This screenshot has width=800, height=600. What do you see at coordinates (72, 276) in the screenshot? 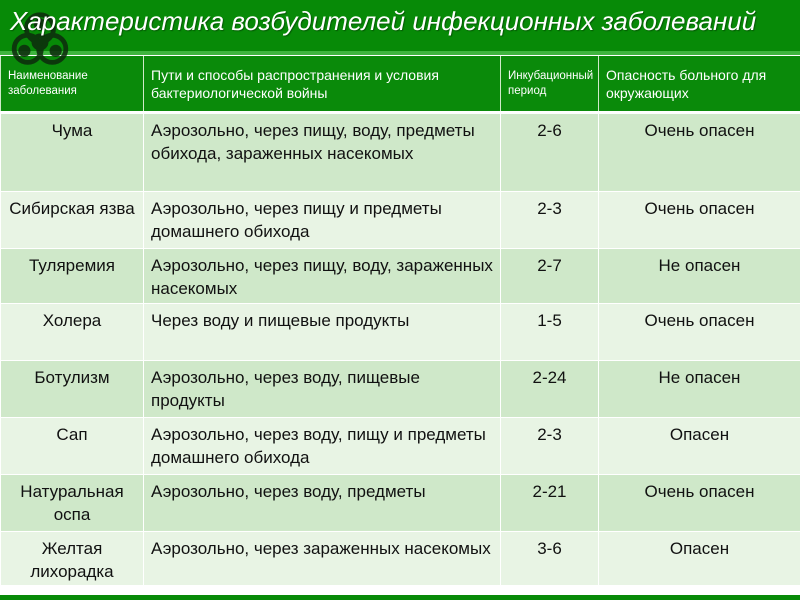
I see `disease-name: Туляремия` at bounding box center [72, 276].